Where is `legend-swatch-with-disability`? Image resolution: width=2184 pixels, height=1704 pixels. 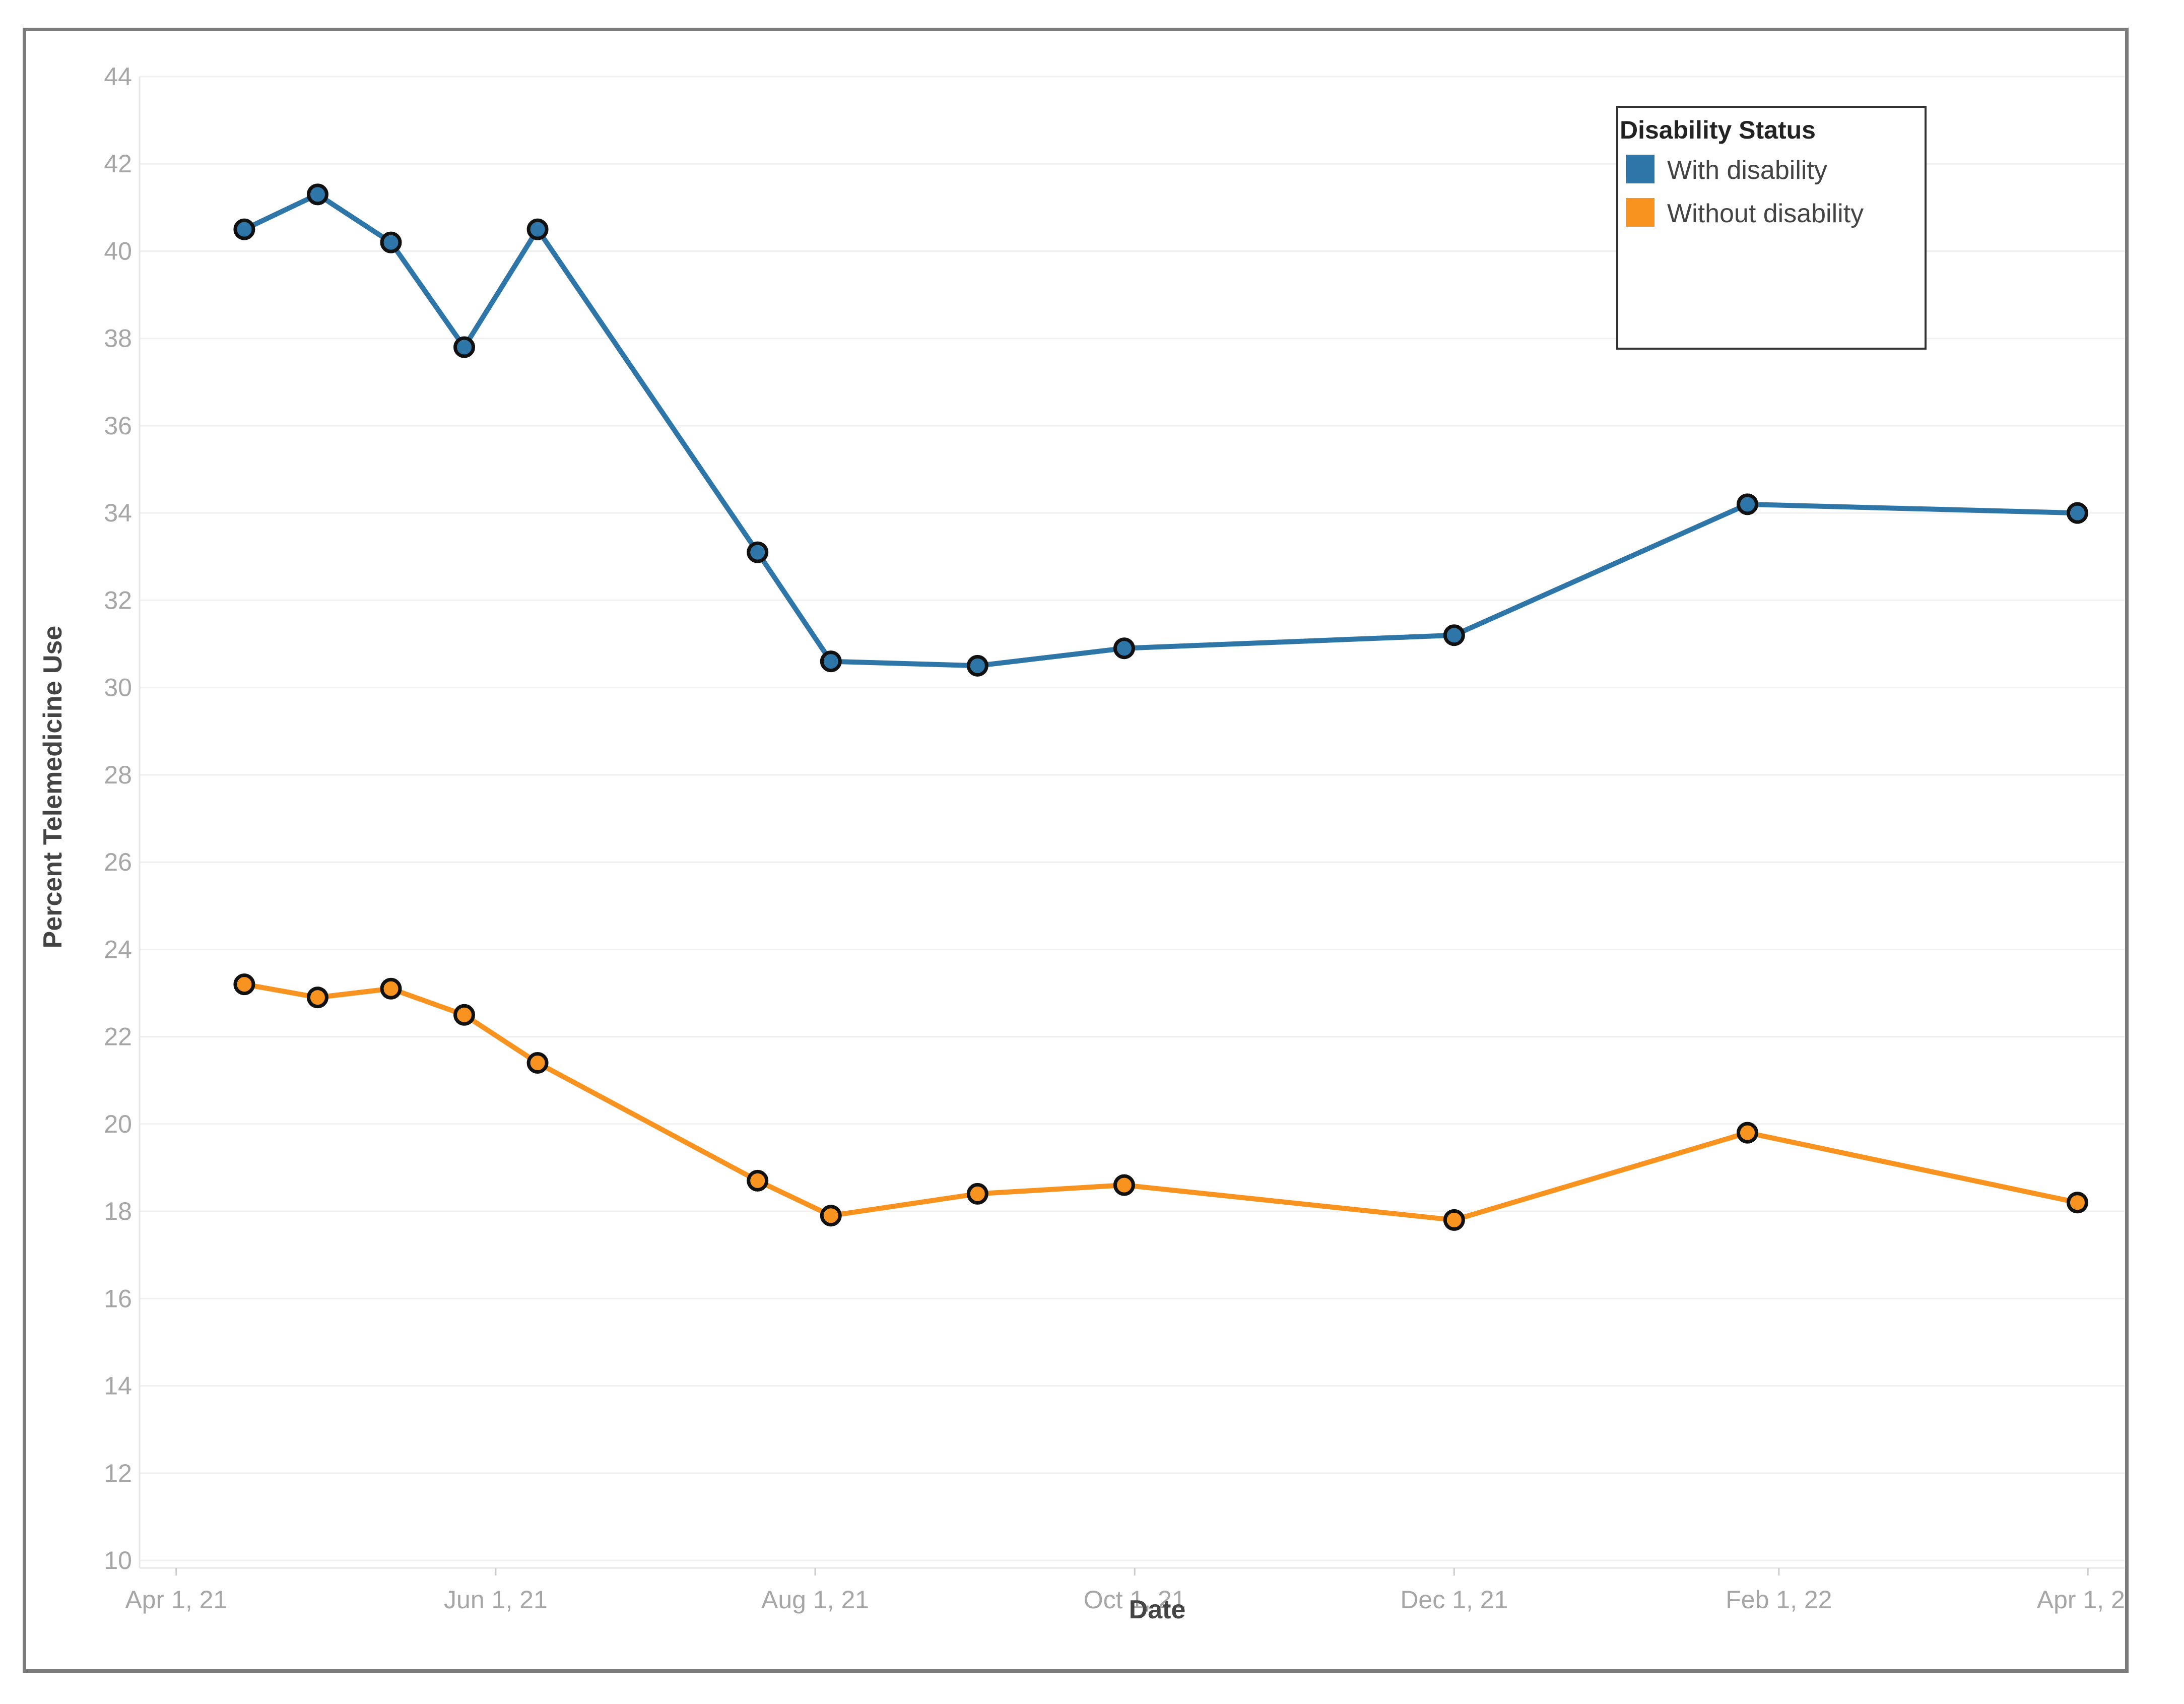
legend-swatch-with-disability is located at coordinates (1640, 169).